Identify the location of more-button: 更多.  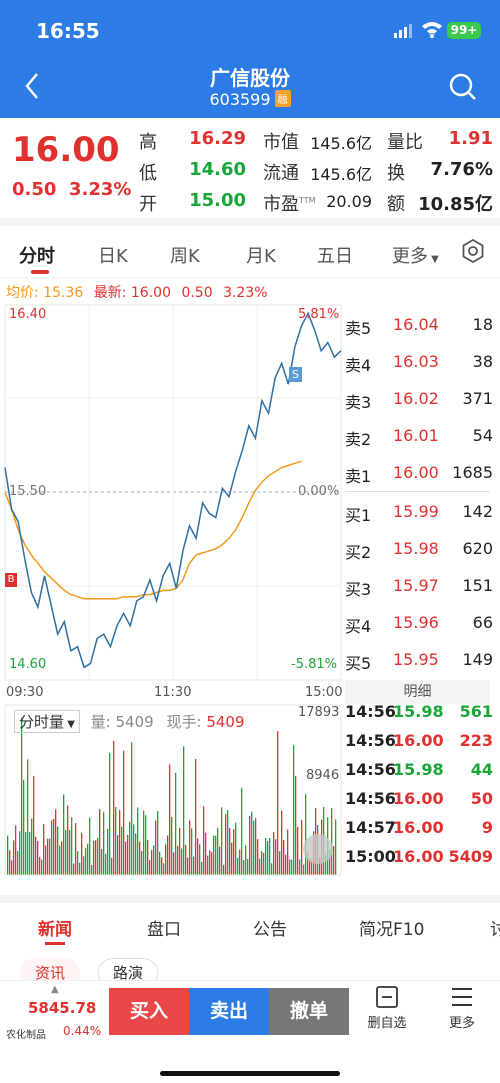
(462, 1008).